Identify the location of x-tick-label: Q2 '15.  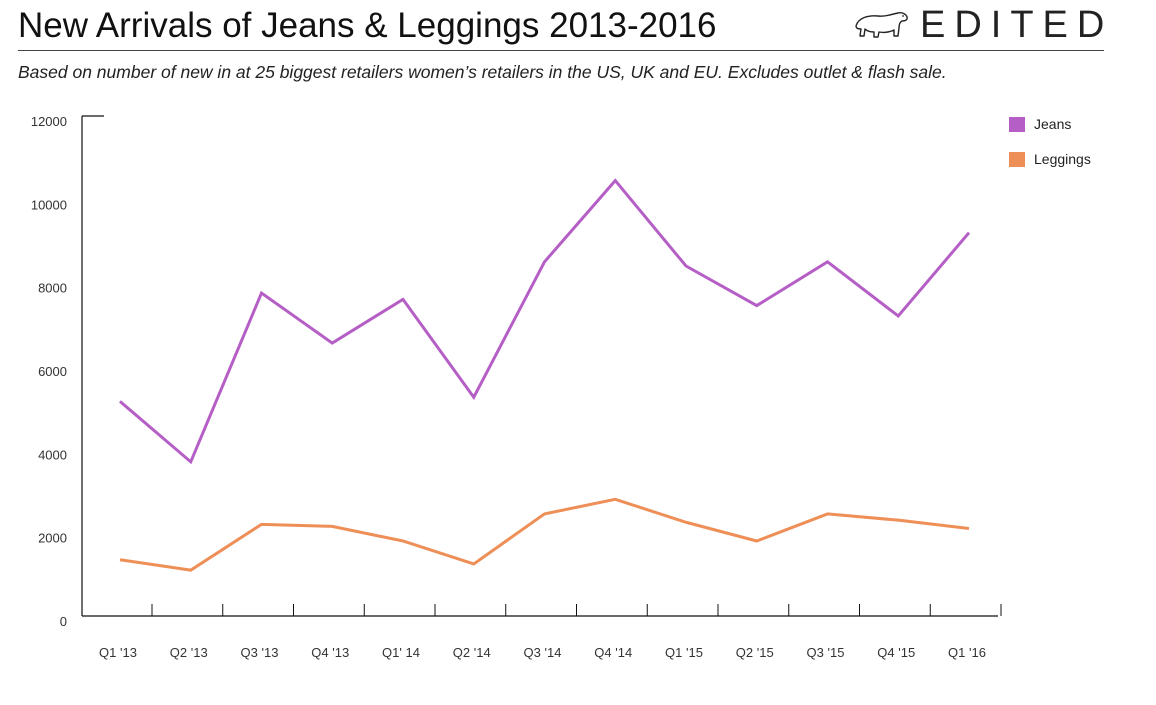
(755, 652).